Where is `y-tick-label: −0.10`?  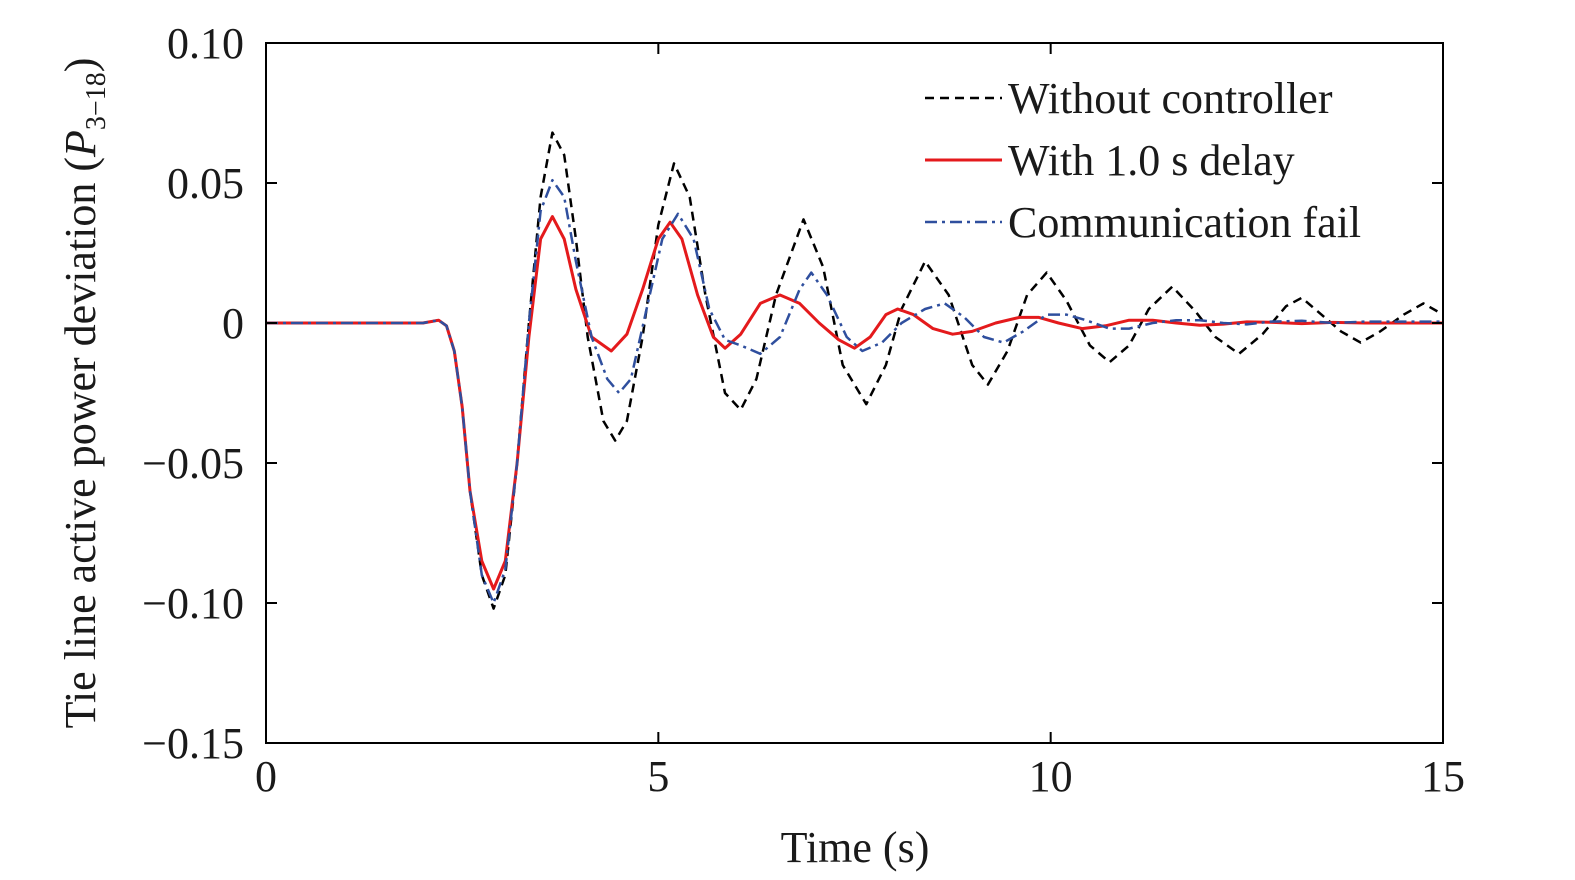
y-tick-label: −0.10 is located at coordinates (193, 603).